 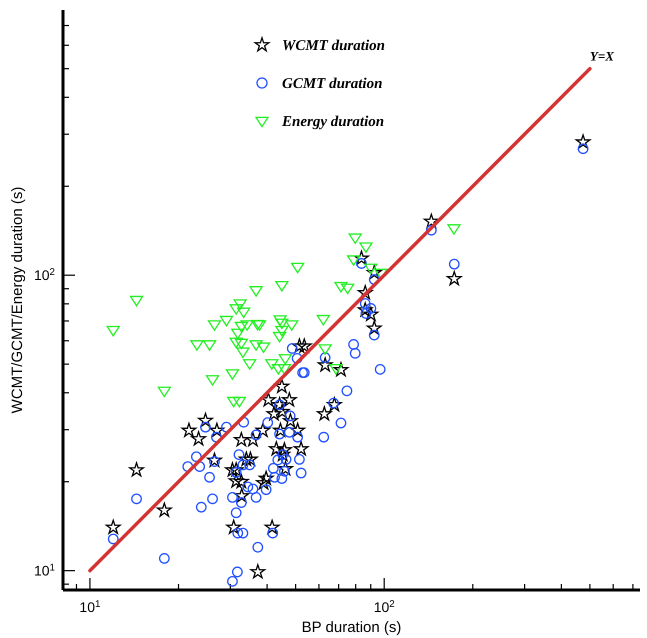 I want to click on y-axis-title: WCMT/GCMT/Energy duration (s), so click(x=17, y=300).